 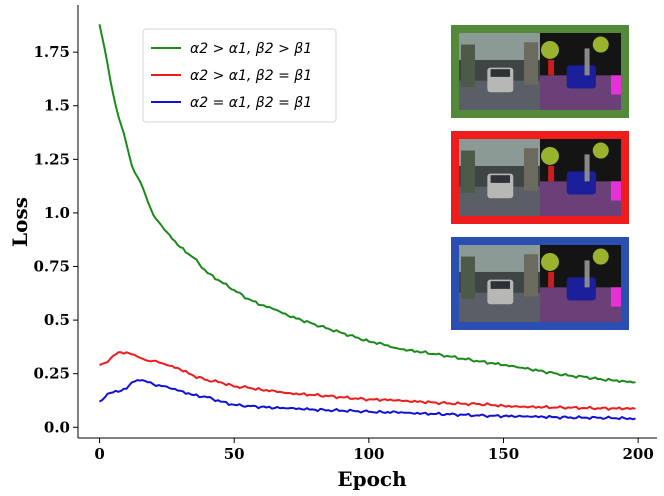 What do you see at coordinates (251, 76) in the screenshot?
I see `legend-label-2: α2 > α1, β2 = β1` at bounding box center [251, 76].